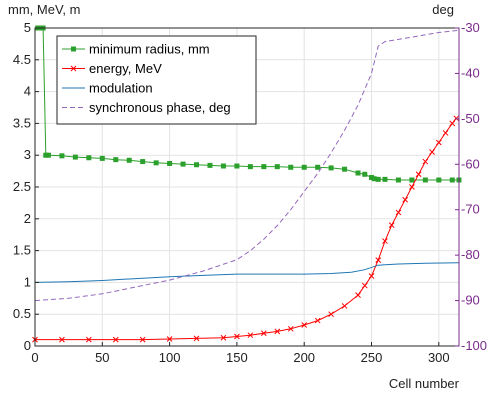 This screenshot has width=496, height=395. Describe the element at coordinates (156, 80) in the screenshot. I see `legend-box` at that location.